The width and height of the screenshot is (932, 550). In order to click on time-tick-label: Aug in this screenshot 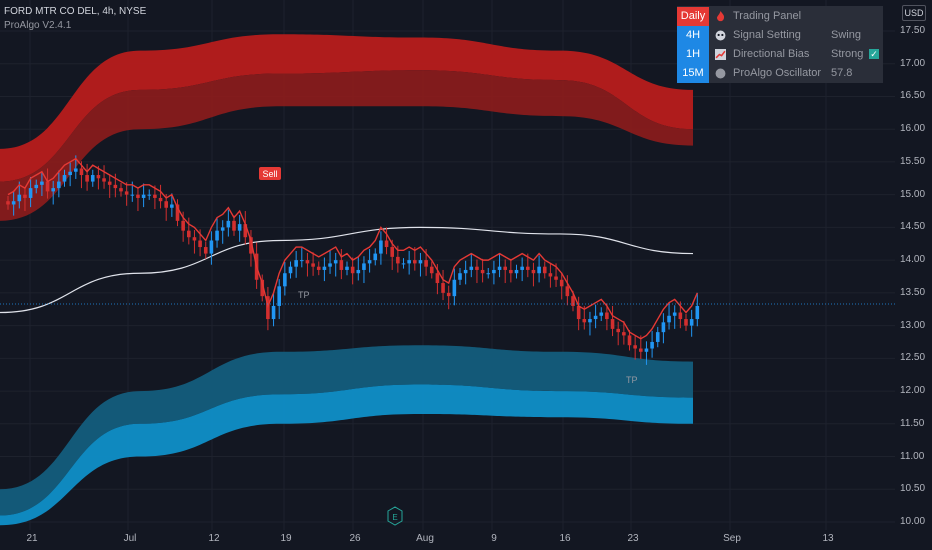, I will do `click(425, 538)`.